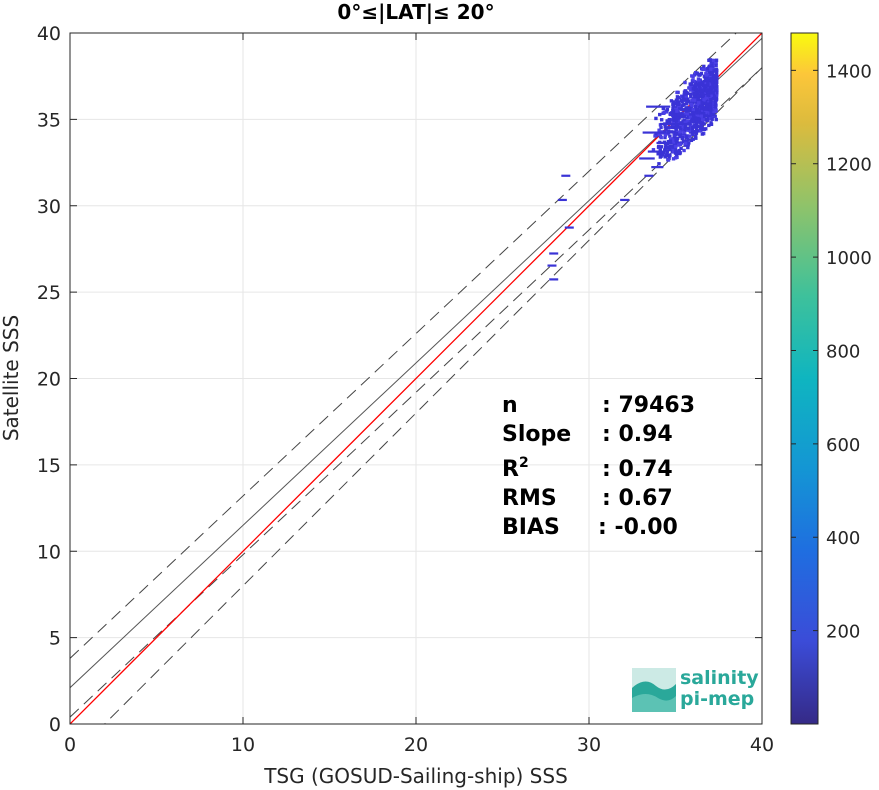 Image resolution: width=879 pixels, height=790 pixels. Describe the element at coordinates (638, 527) in the screenshot. I see `stat-value: : -0.00` at that location.